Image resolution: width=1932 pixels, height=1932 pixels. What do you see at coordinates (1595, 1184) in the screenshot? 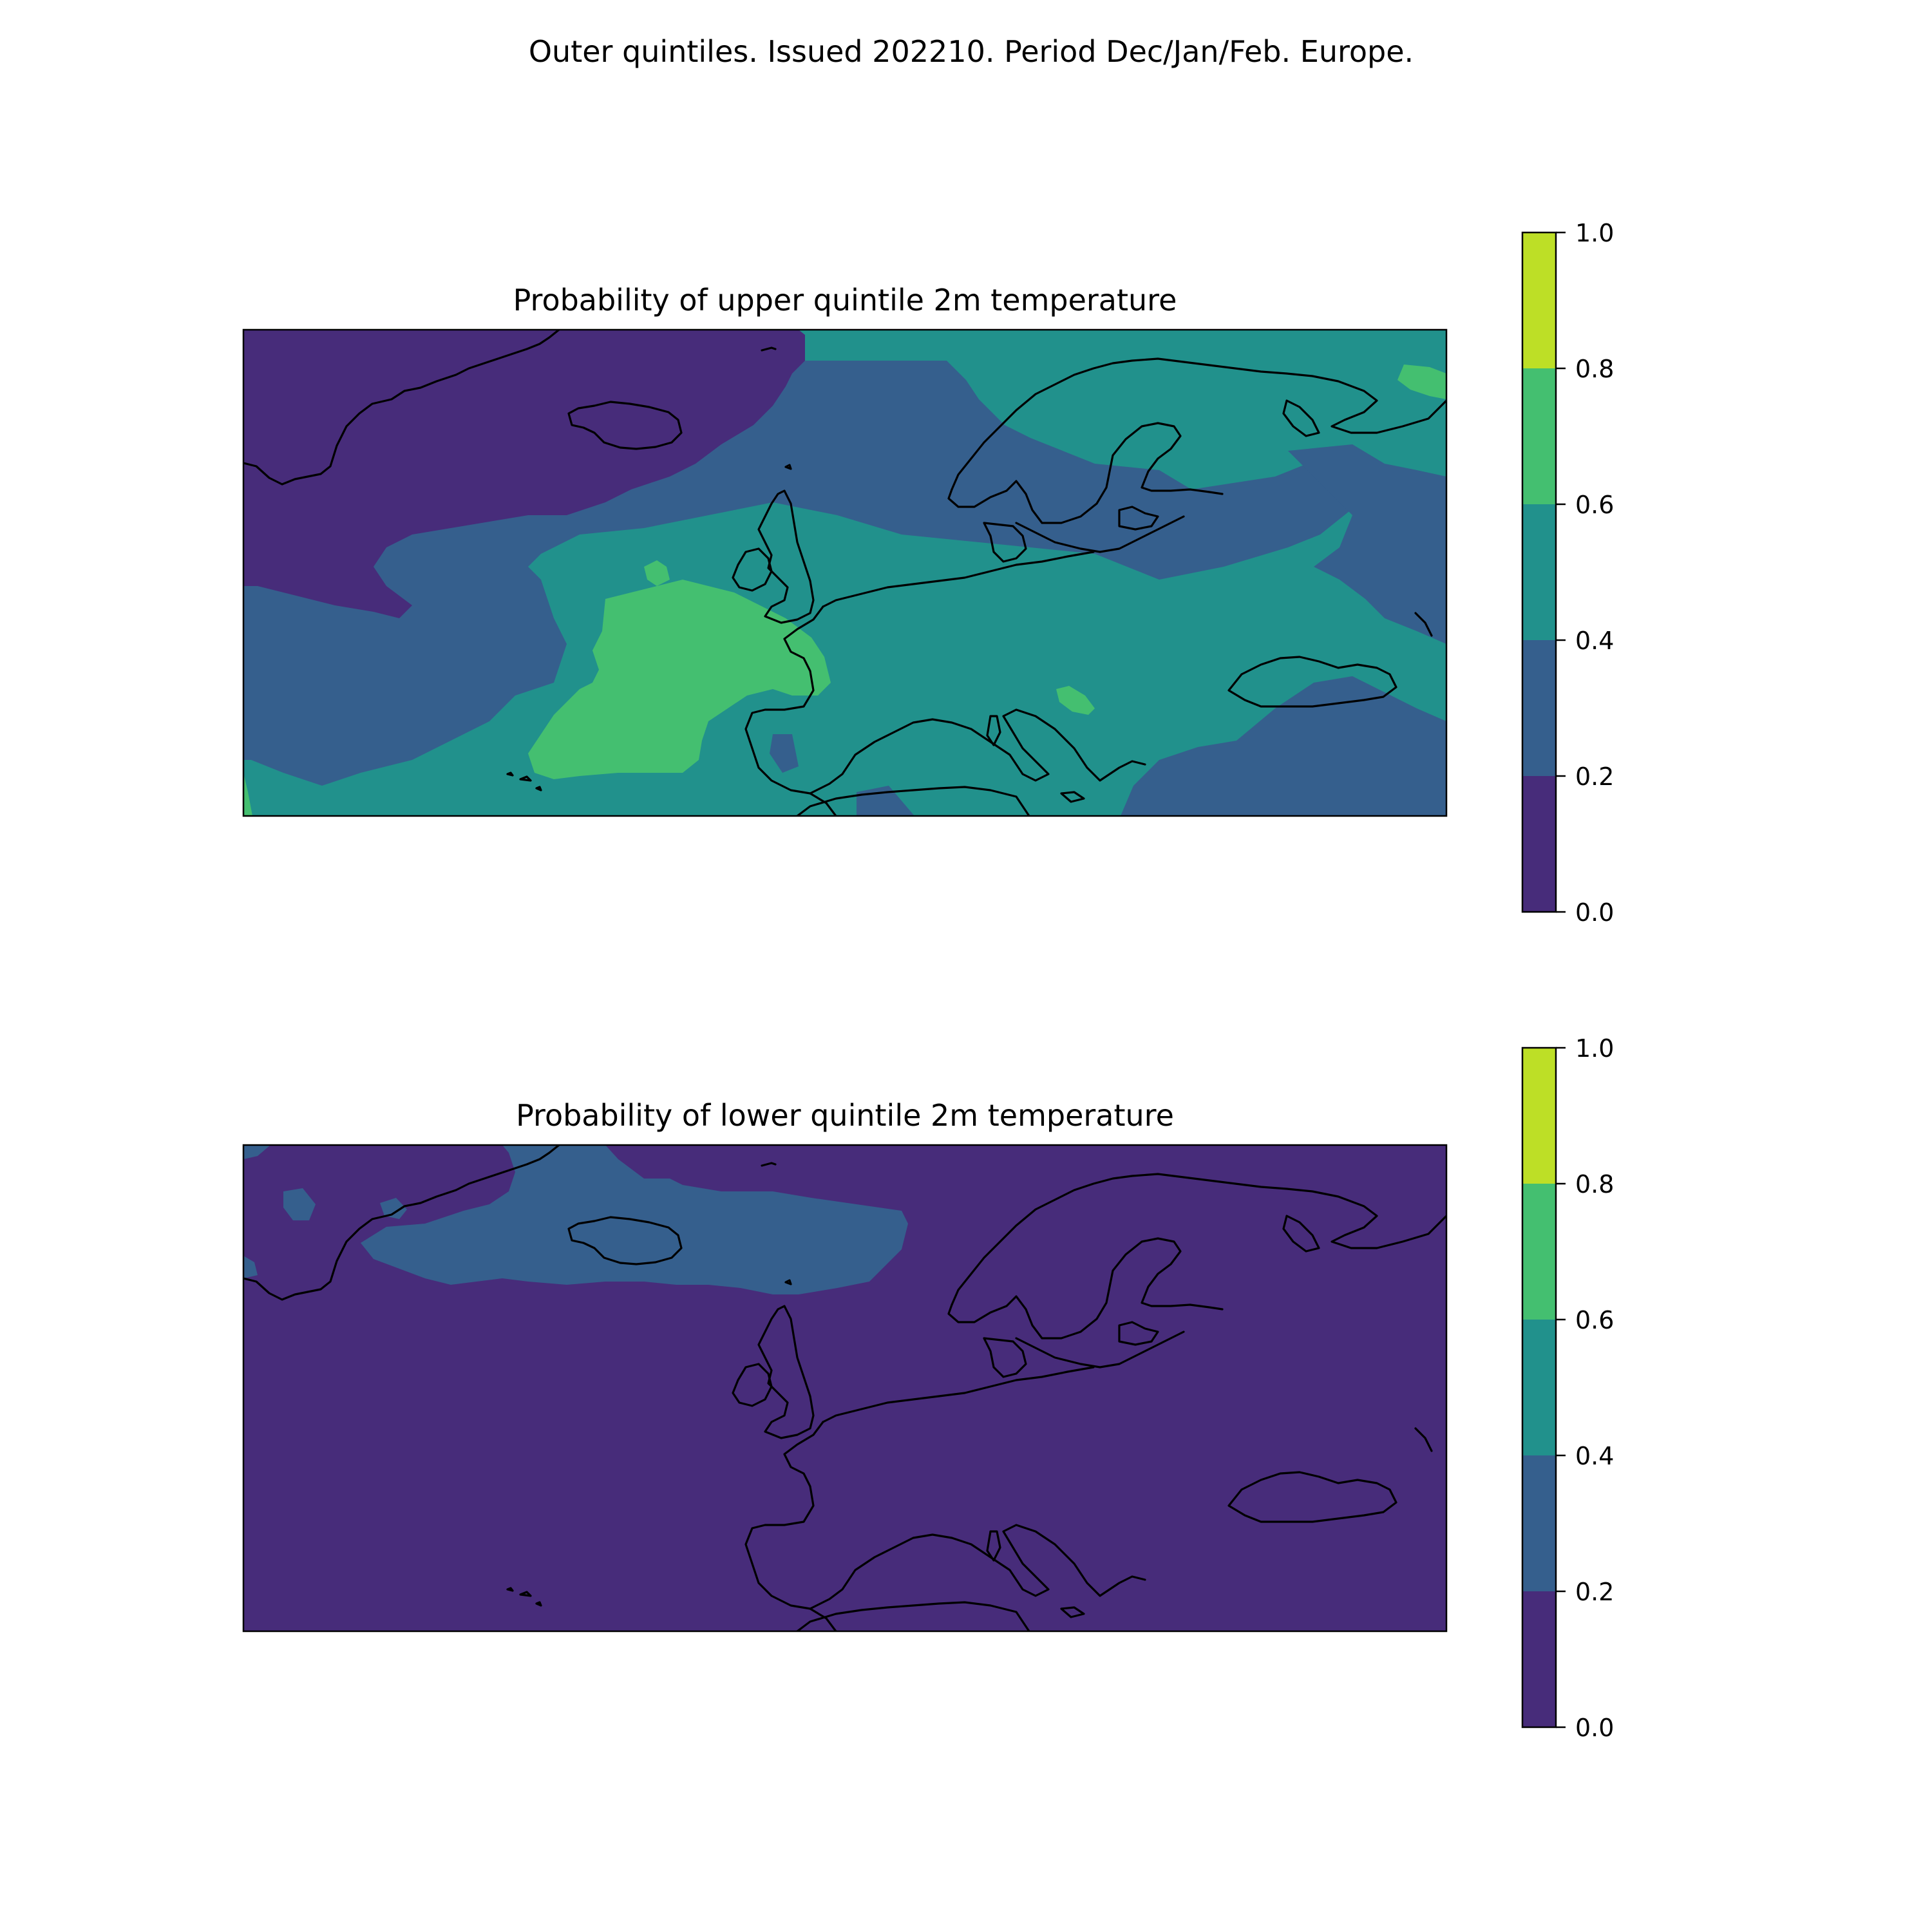
I see `lower-colorbar-tick-4: 0.8` at bounding box center [1595, 1184].